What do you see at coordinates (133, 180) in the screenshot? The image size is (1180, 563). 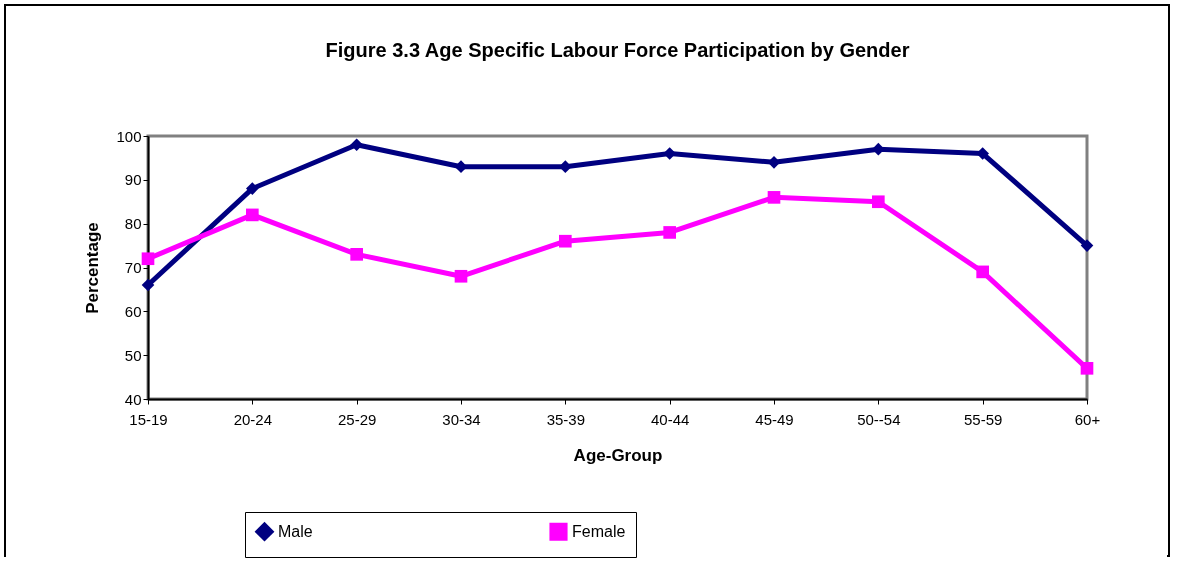 I see `y-tick-label: 90` at bounding box center [133, 180].